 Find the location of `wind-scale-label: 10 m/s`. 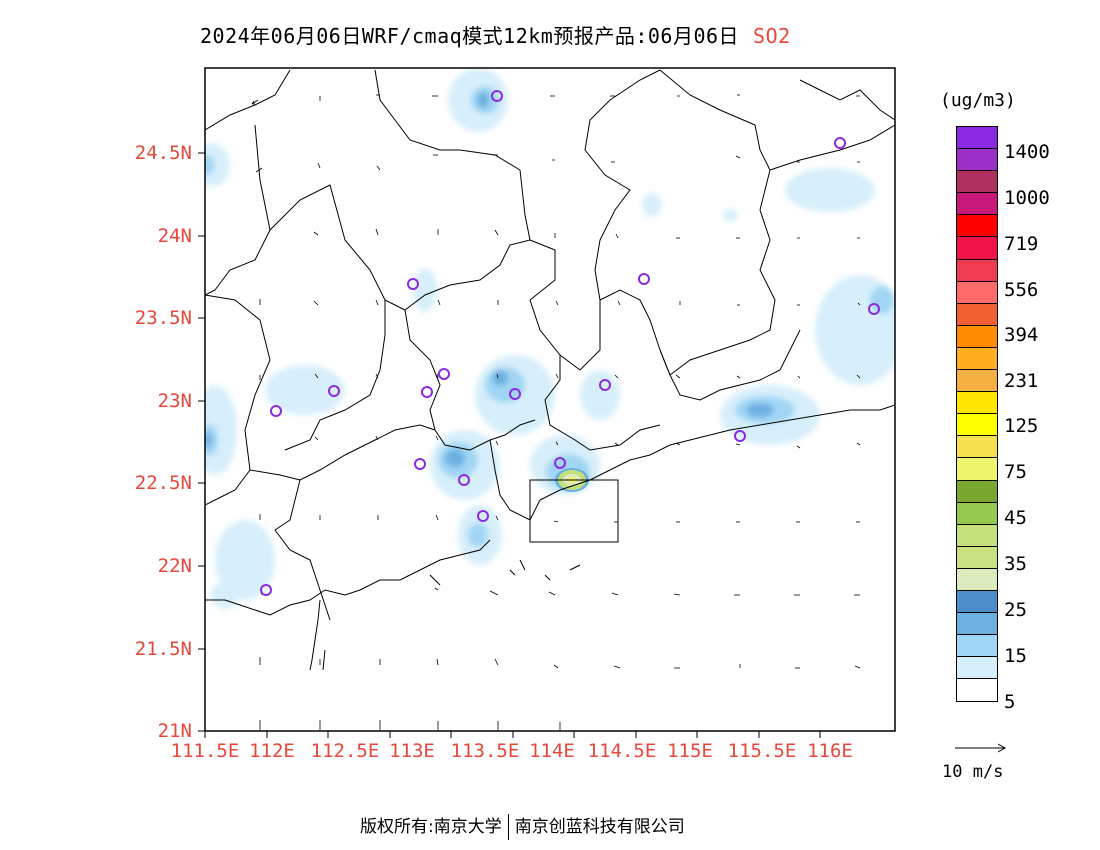

wind-scale-label: 10 m/s is located at coordinates (973, 772).